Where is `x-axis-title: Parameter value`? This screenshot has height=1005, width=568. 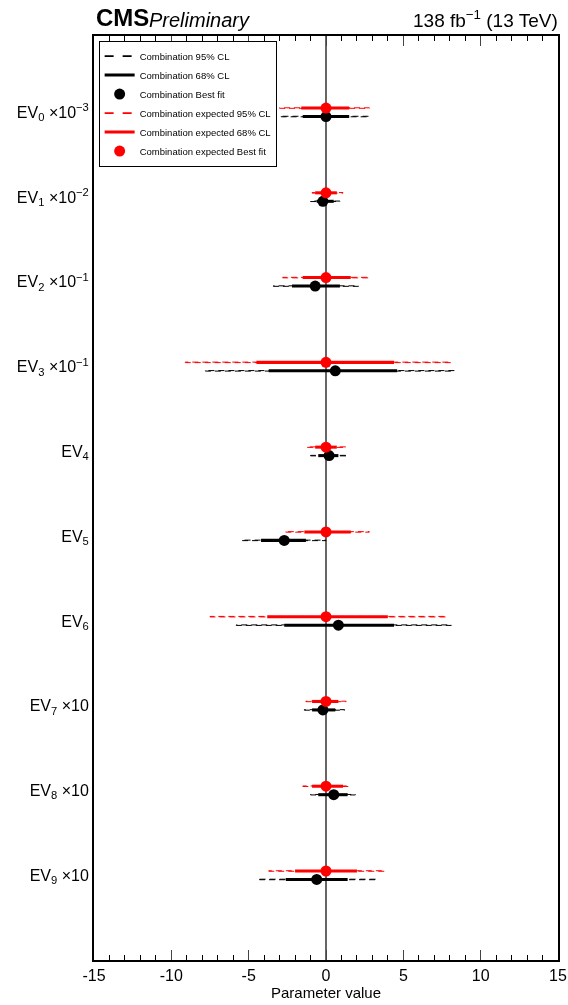 x-axis-title: Parameter value is located at coordinates (326, 993).